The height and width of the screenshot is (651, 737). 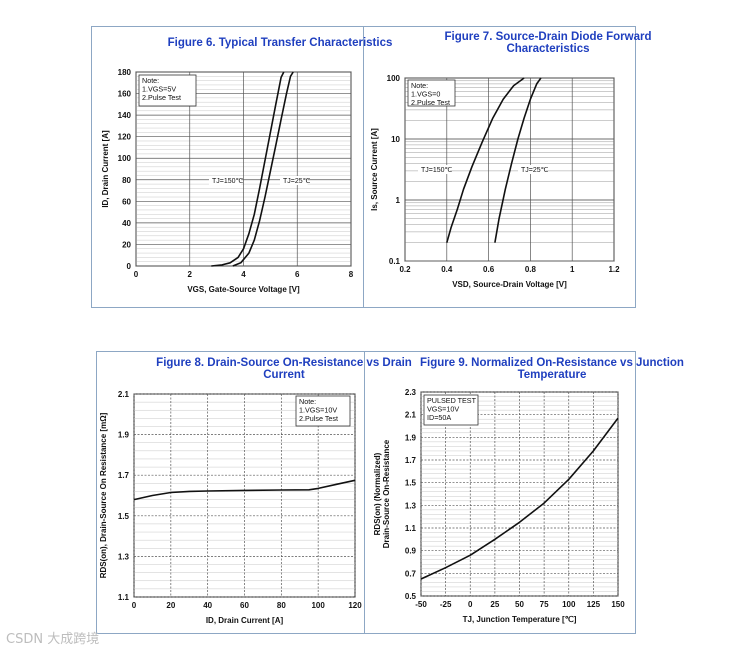 What do you see at coordinates (489, 269) in the screenshot?
I see `x-tick-label: 0.6` at bounding box center [489, 269].